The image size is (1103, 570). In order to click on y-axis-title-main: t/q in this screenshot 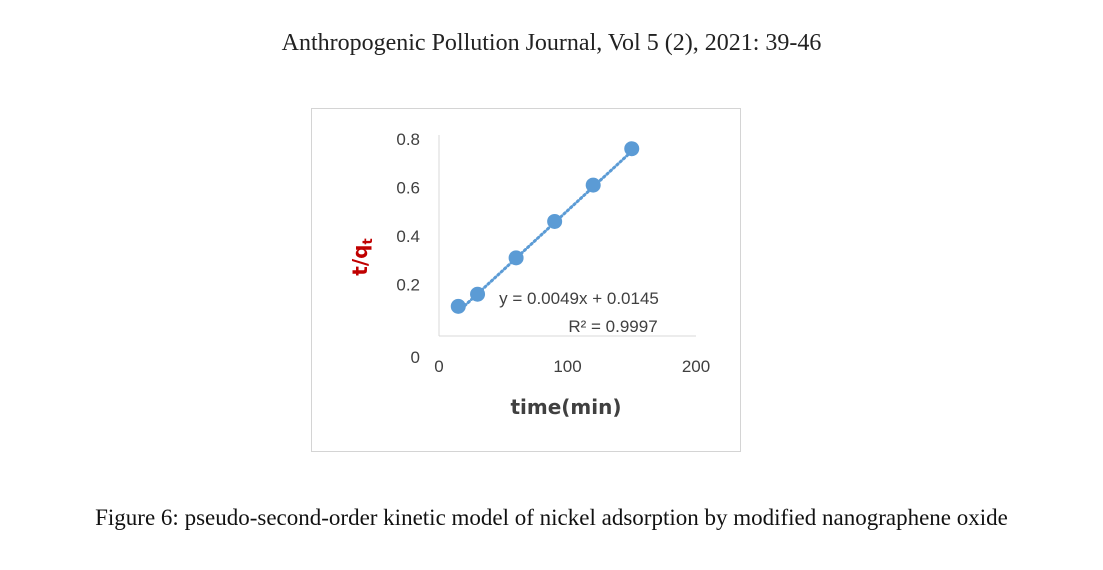, I will do `click(360, 260)`.